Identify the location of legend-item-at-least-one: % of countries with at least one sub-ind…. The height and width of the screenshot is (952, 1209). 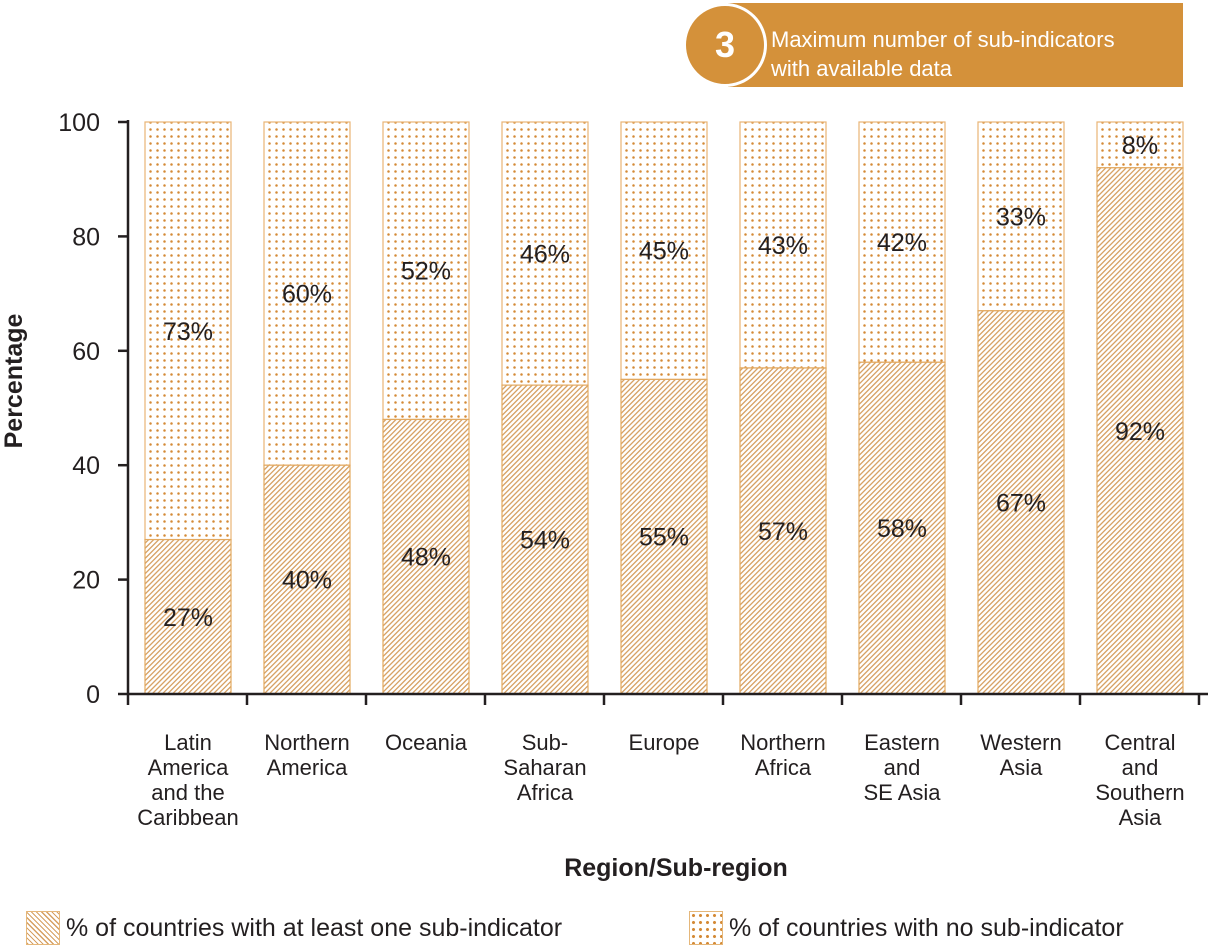
(294, 928).